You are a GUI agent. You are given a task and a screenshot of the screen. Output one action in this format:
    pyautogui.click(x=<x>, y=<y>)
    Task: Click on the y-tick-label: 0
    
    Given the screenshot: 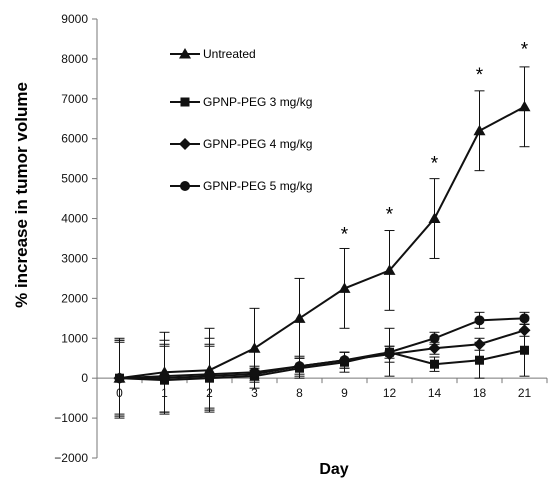 What is the action you would take?
    pyautogui.click(x=84, y=378)
    